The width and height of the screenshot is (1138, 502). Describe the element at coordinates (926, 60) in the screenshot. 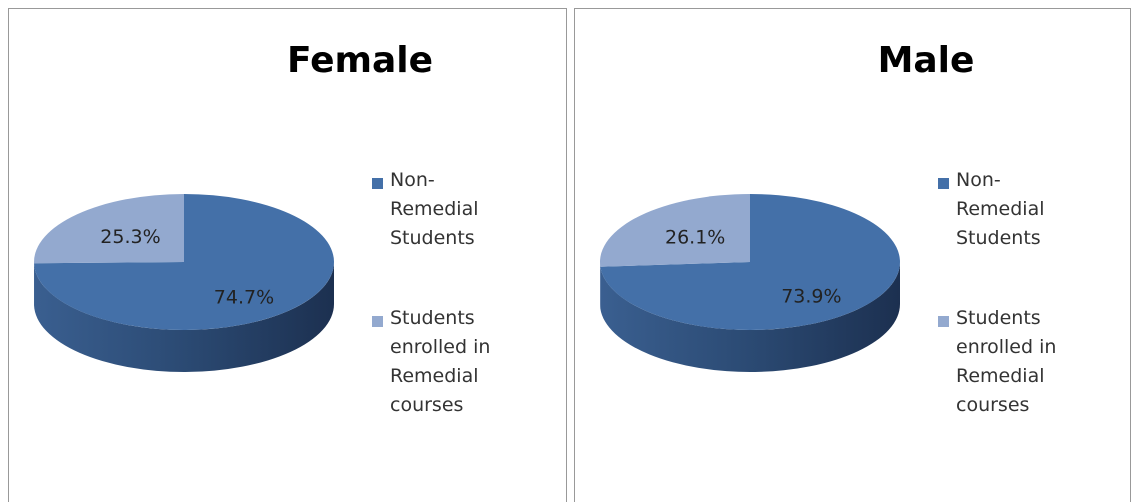

I see `chart-title: Male` at that location.